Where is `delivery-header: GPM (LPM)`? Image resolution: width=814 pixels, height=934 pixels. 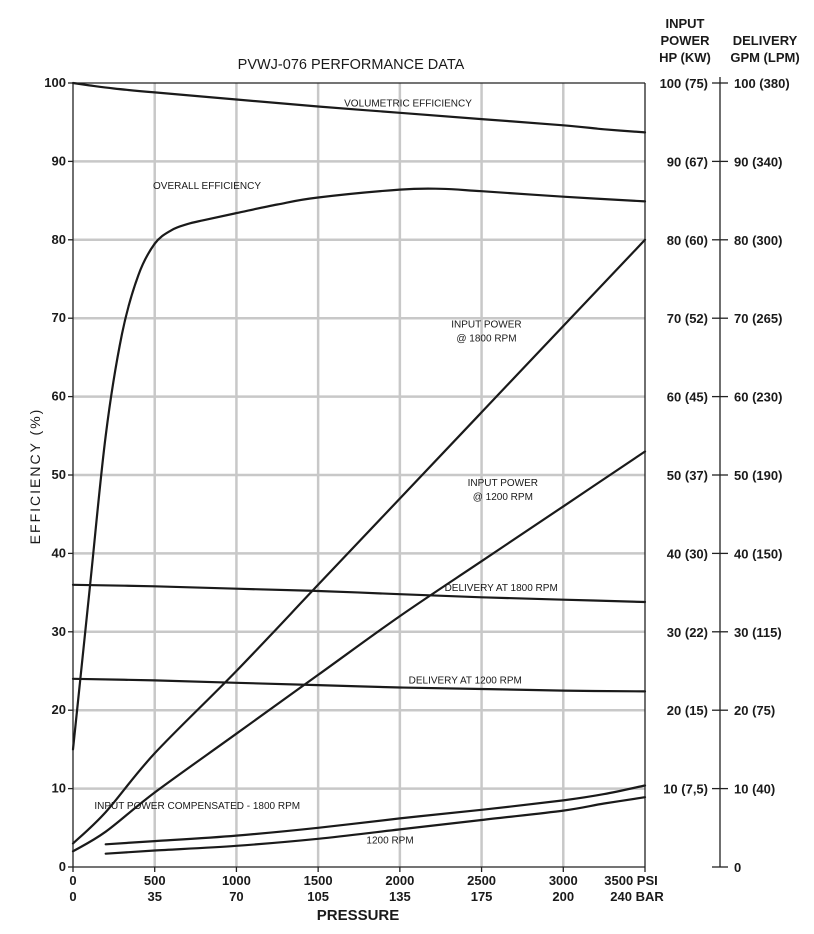
delivery-header: GPM (LPM) is located at coordinates (764, 57).